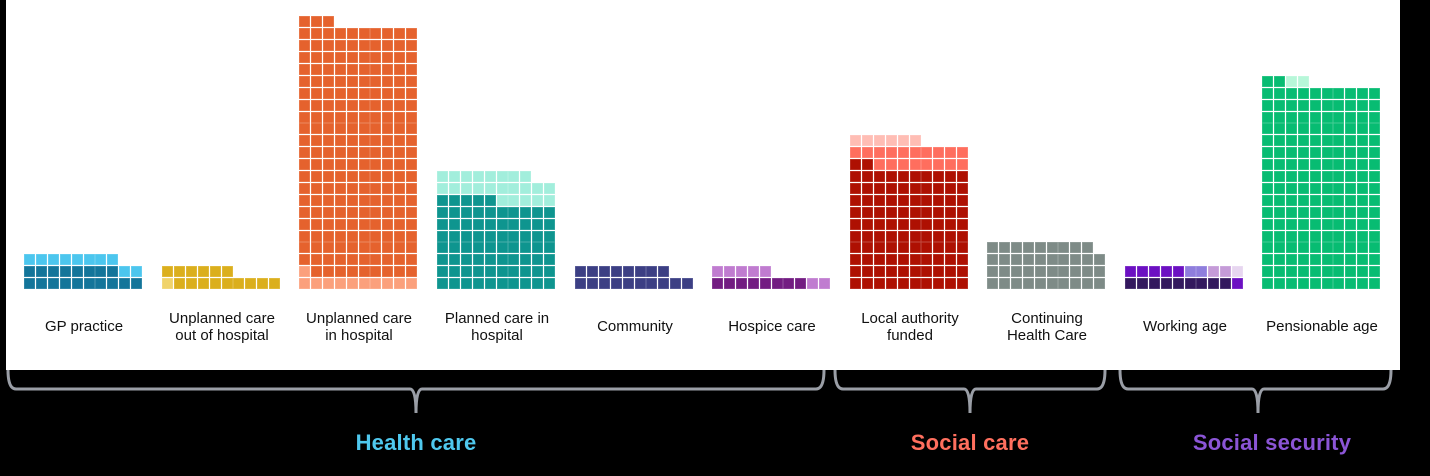  I want to click on category-label: Continuing Health Care, so click(1047, 327).